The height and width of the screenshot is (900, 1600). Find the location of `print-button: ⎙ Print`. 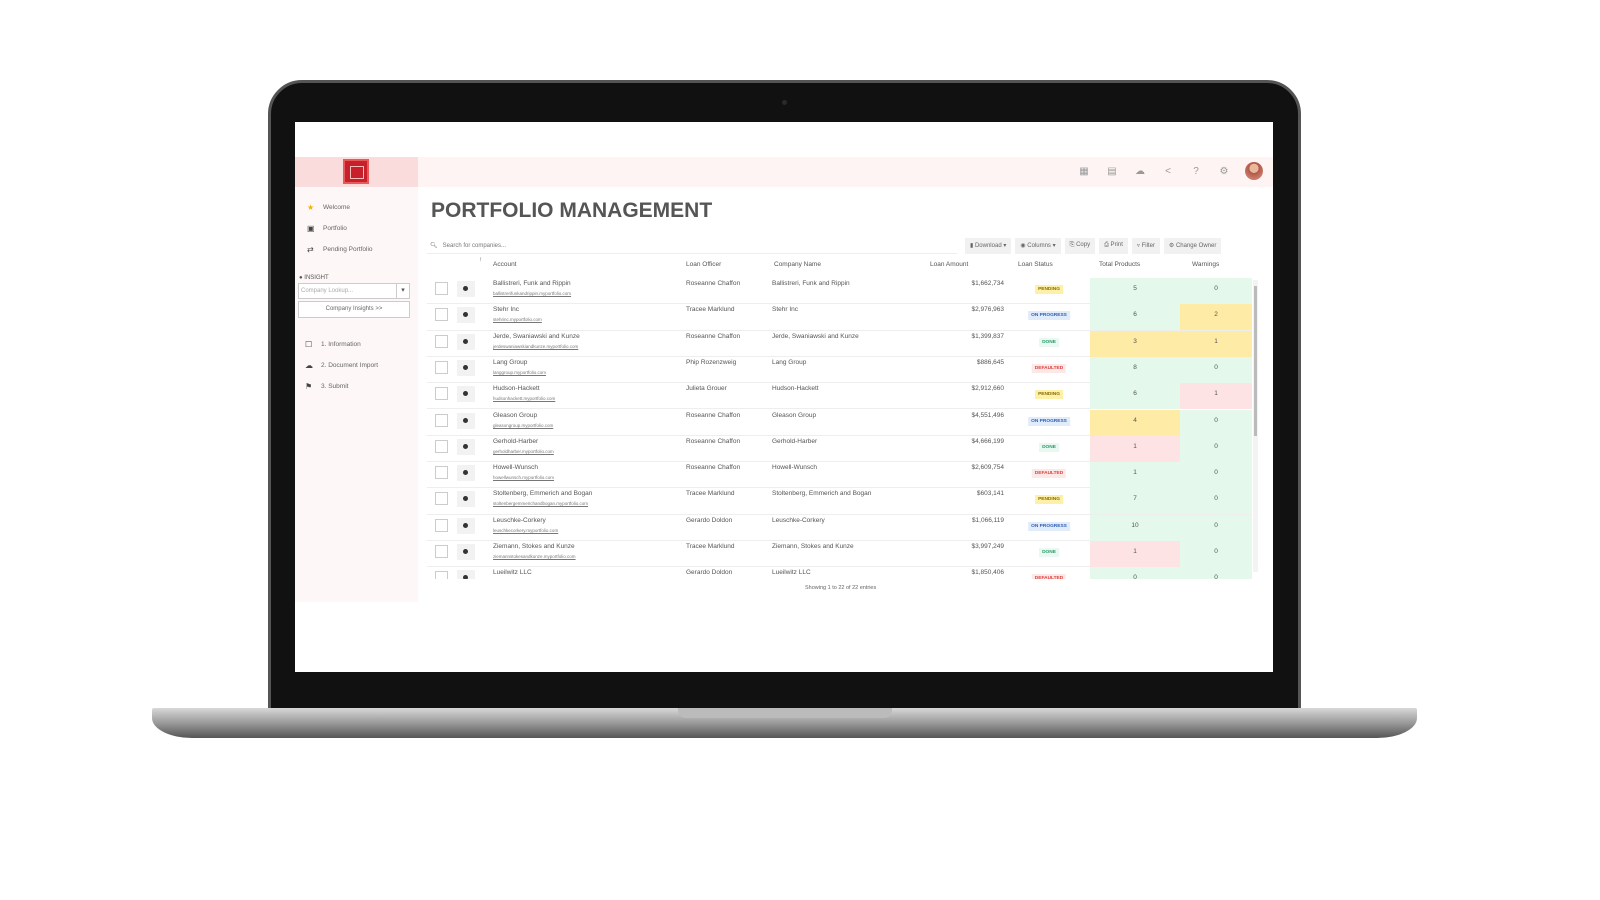

print-button: ⎙ Print is located at coordinates (1113, 246).